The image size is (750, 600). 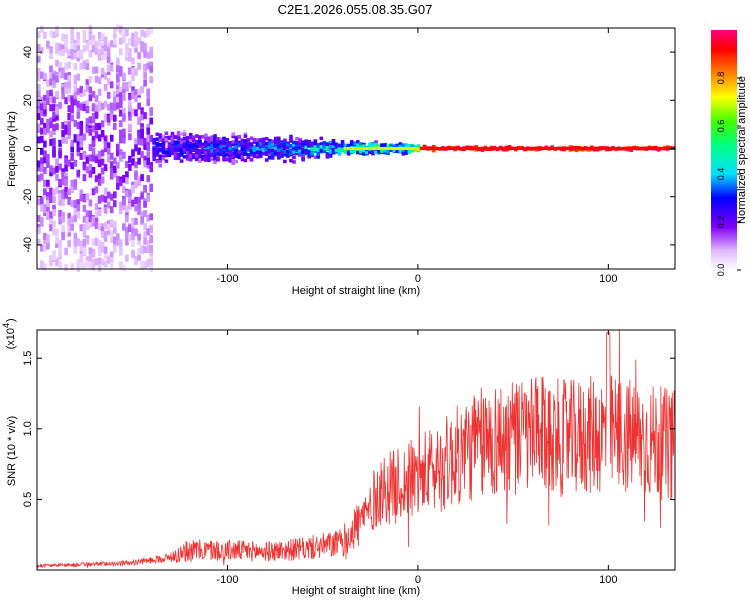 I want to click on snr-scale-exp: 4, so click(x=6, y=325).